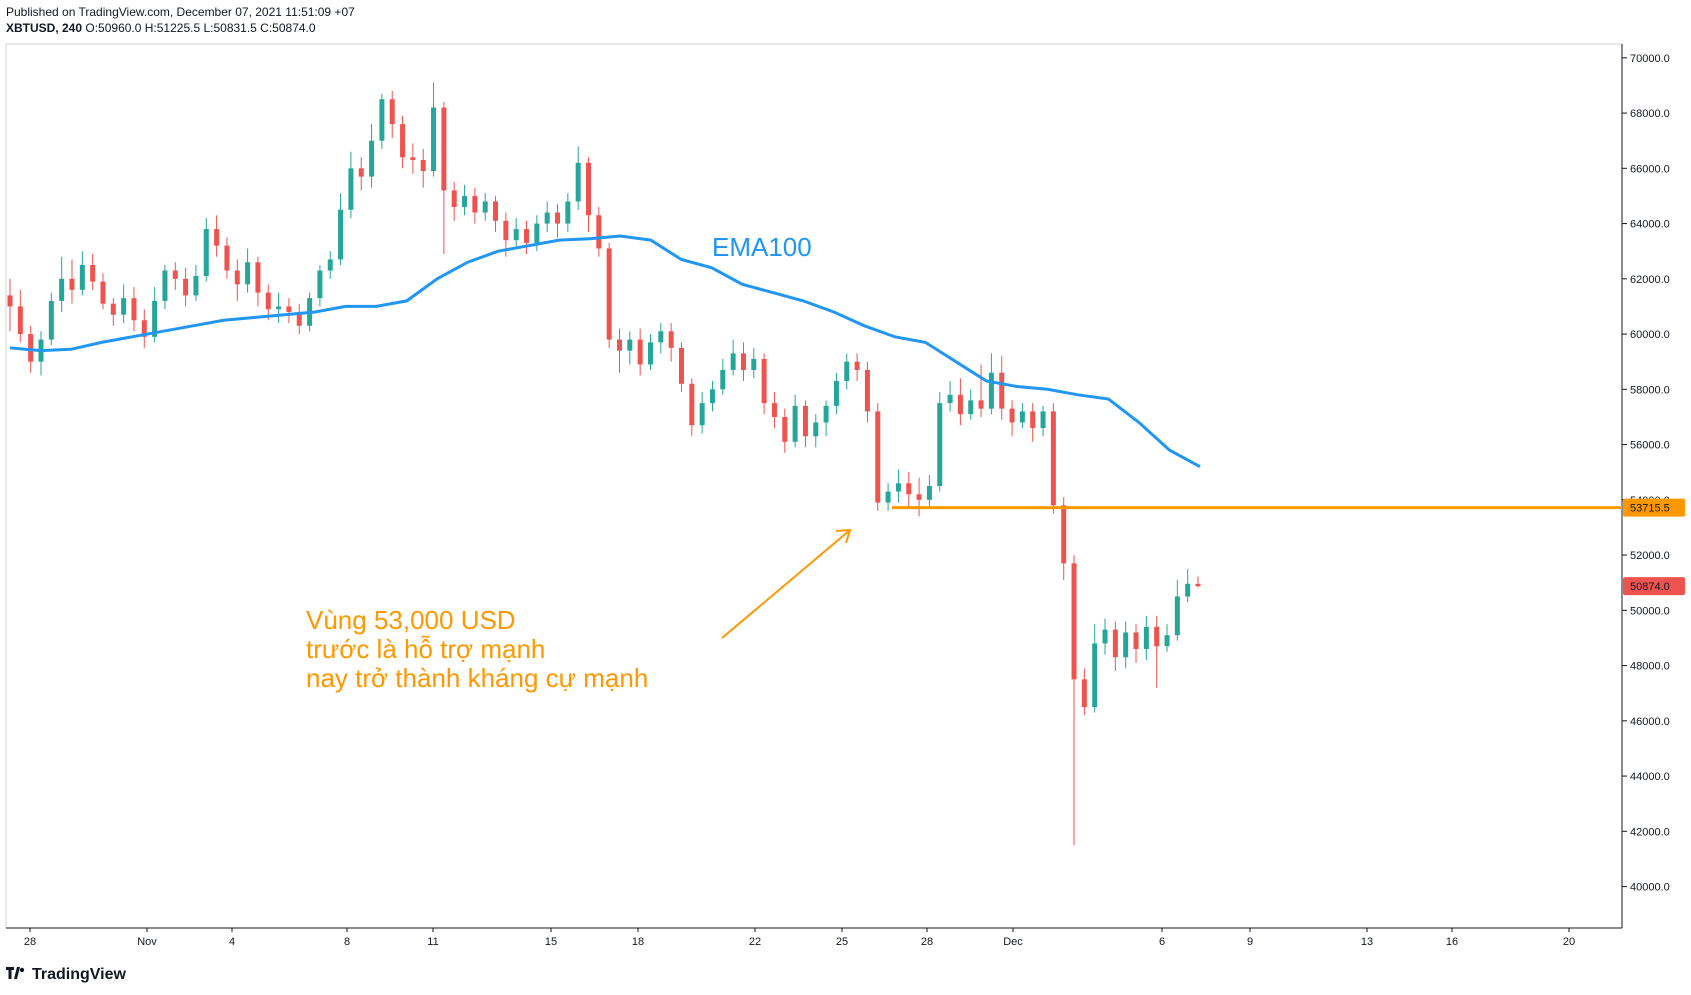  What do you see at coordinates (1650, 335) in the screenshot?
I see `y-tick-label: 60000.0` at bounding box center [1650, 335].